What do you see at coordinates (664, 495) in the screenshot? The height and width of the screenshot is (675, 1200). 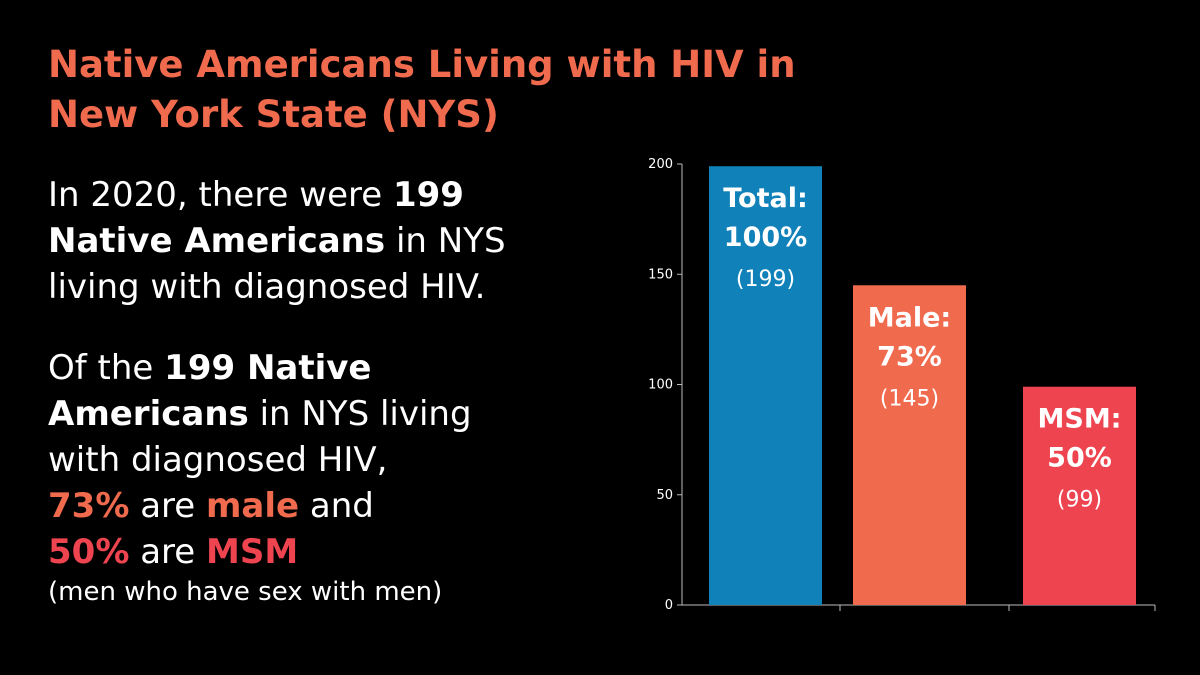 I see `y-tick-label: 50` at bounding box center [664, 495].